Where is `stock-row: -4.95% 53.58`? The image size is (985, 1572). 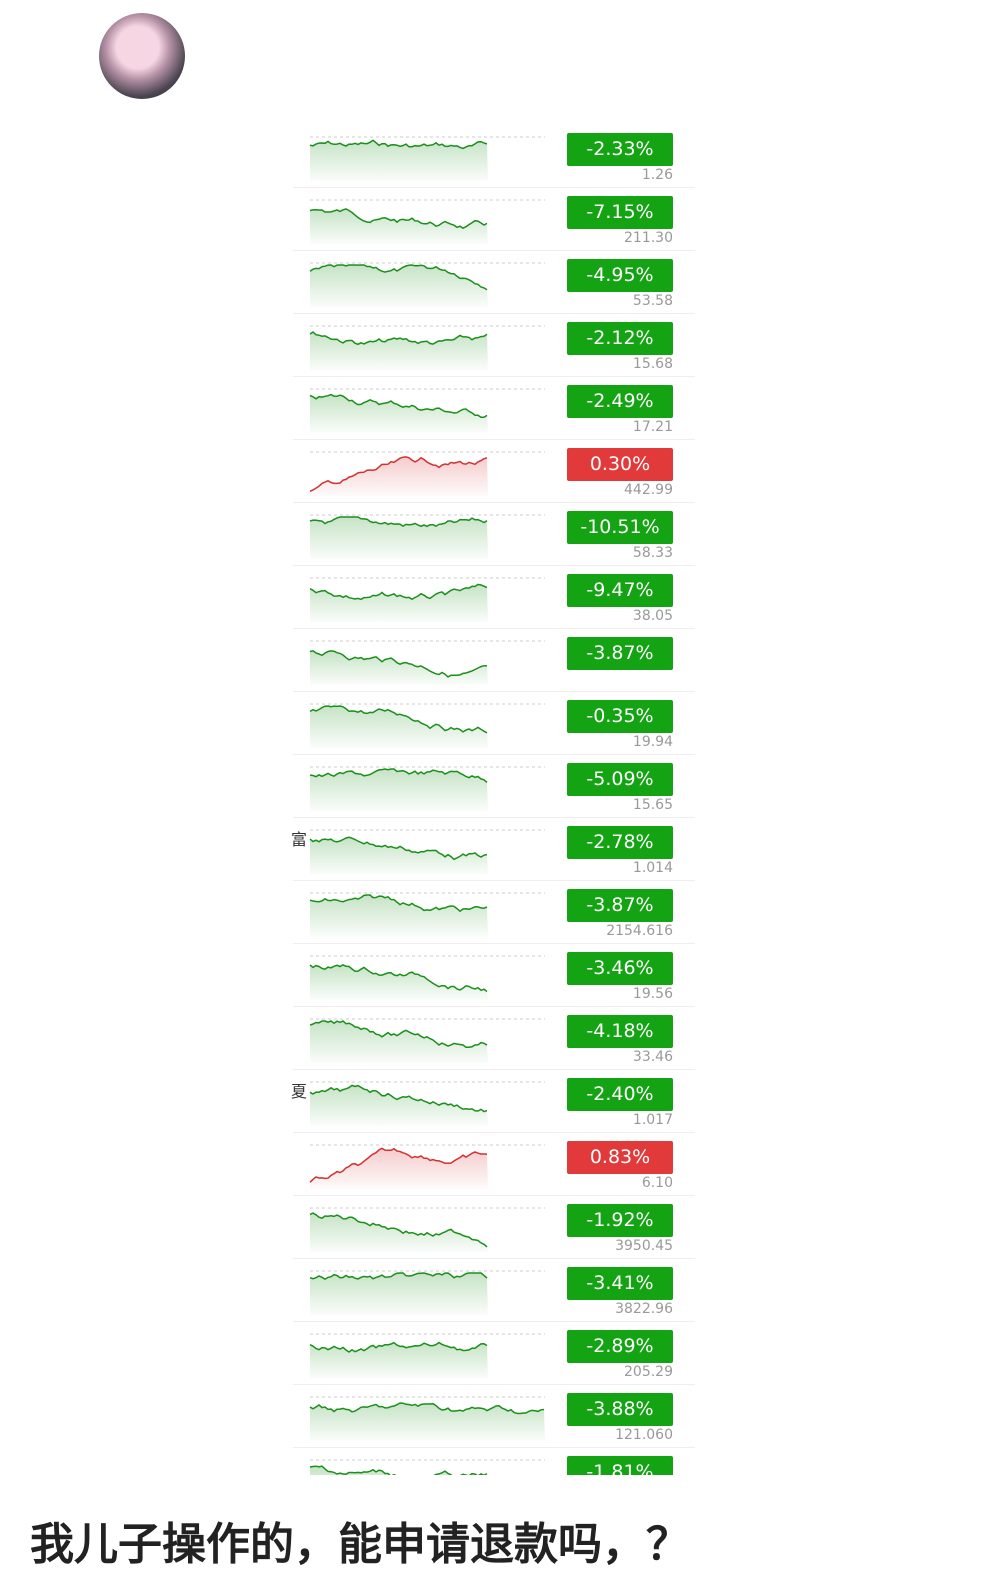
stock-row: -4.95% 53.58 is located at coordinates (492, 282).